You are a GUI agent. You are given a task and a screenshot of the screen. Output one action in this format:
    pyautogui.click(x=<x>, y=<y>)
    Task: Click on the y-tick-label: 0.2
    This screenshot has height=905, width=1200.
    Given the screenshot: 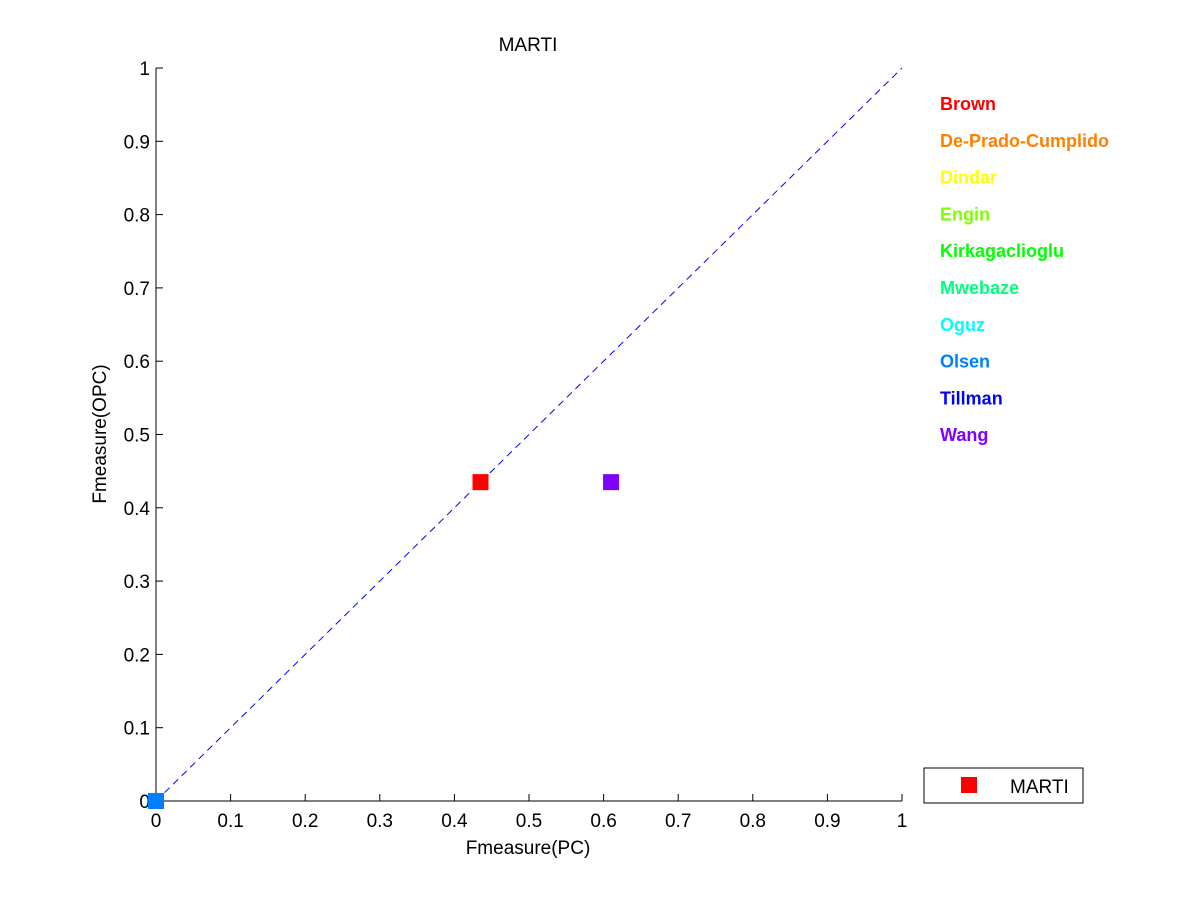 What is the action you would take?
    pyautogui.click(x=137, y=655)
    